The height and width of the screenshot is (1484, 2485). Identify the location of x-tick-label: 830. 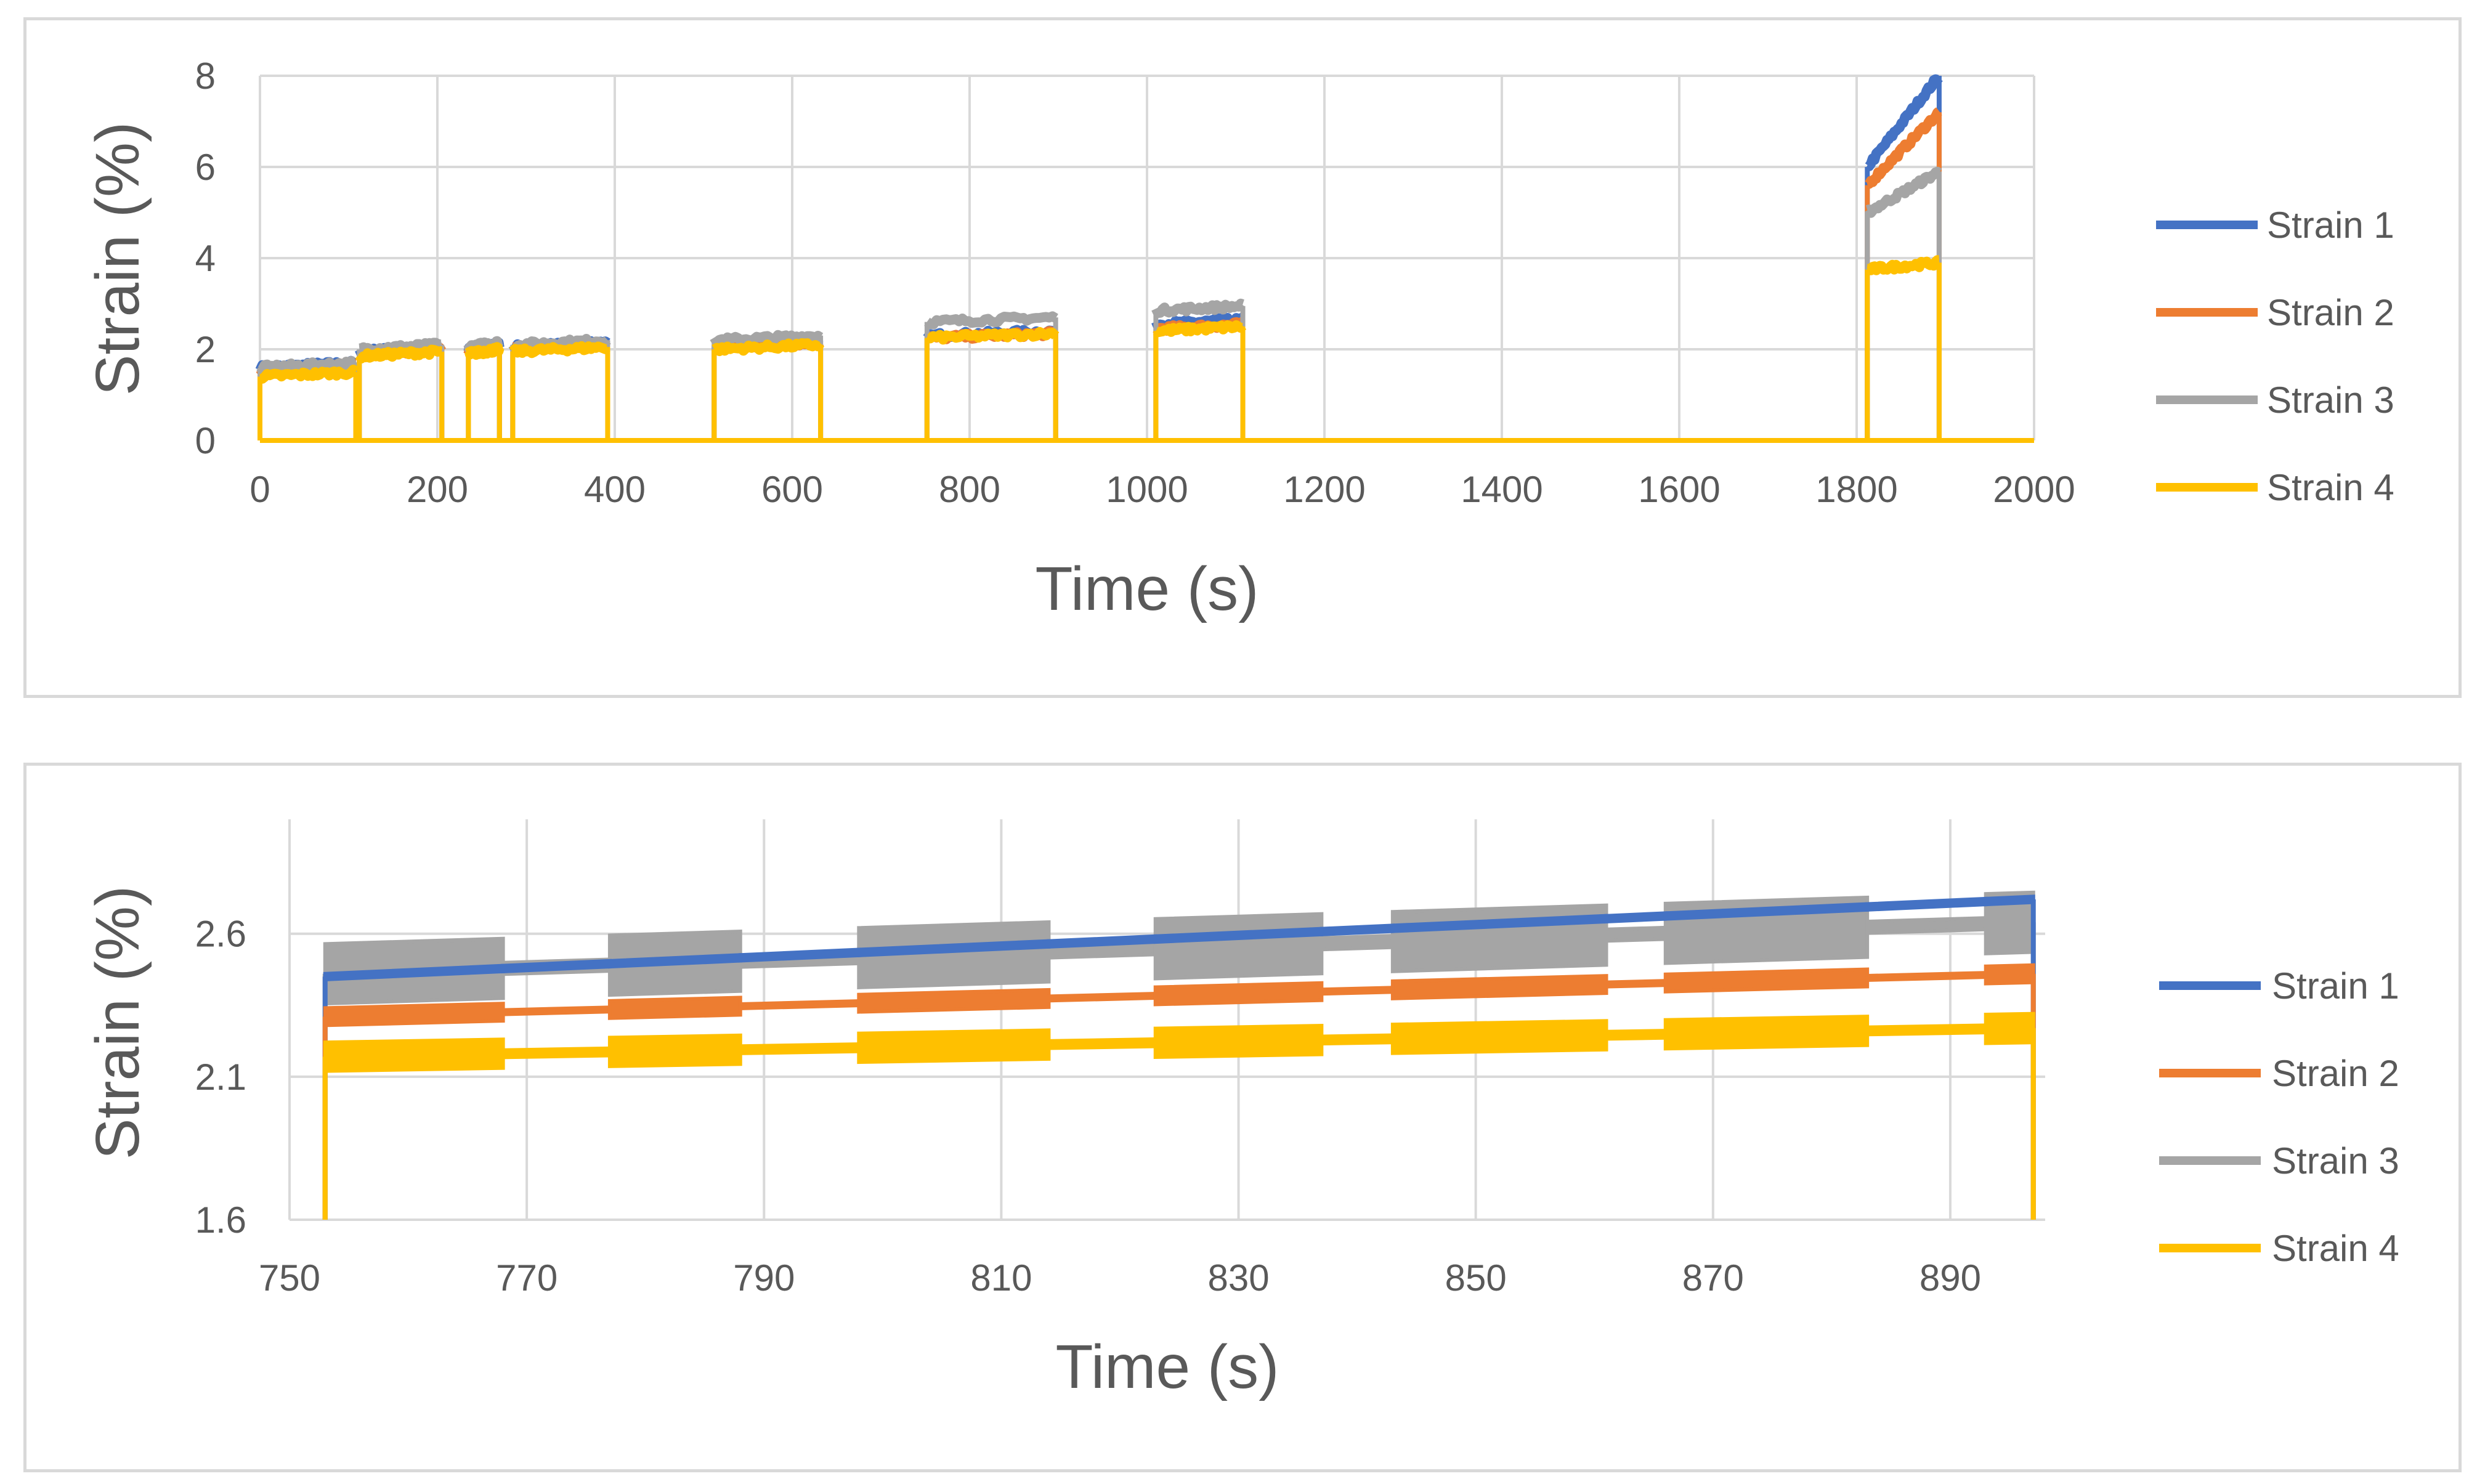
(1238, 1278).